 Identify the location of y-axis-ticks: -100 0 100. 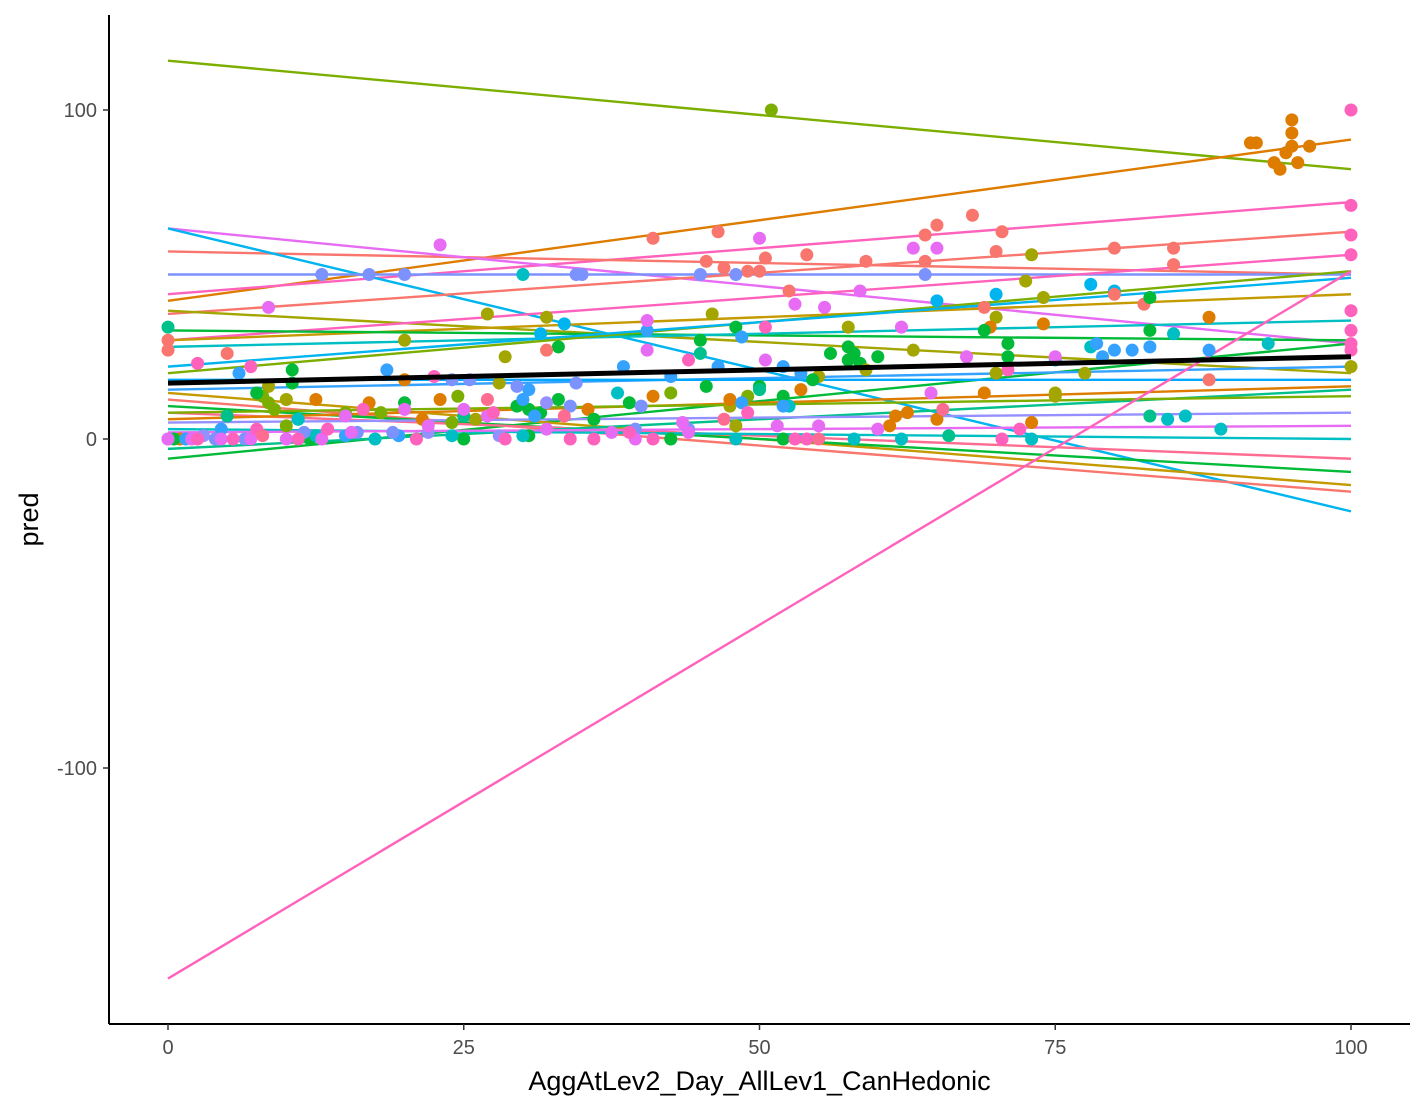
(83, 440).